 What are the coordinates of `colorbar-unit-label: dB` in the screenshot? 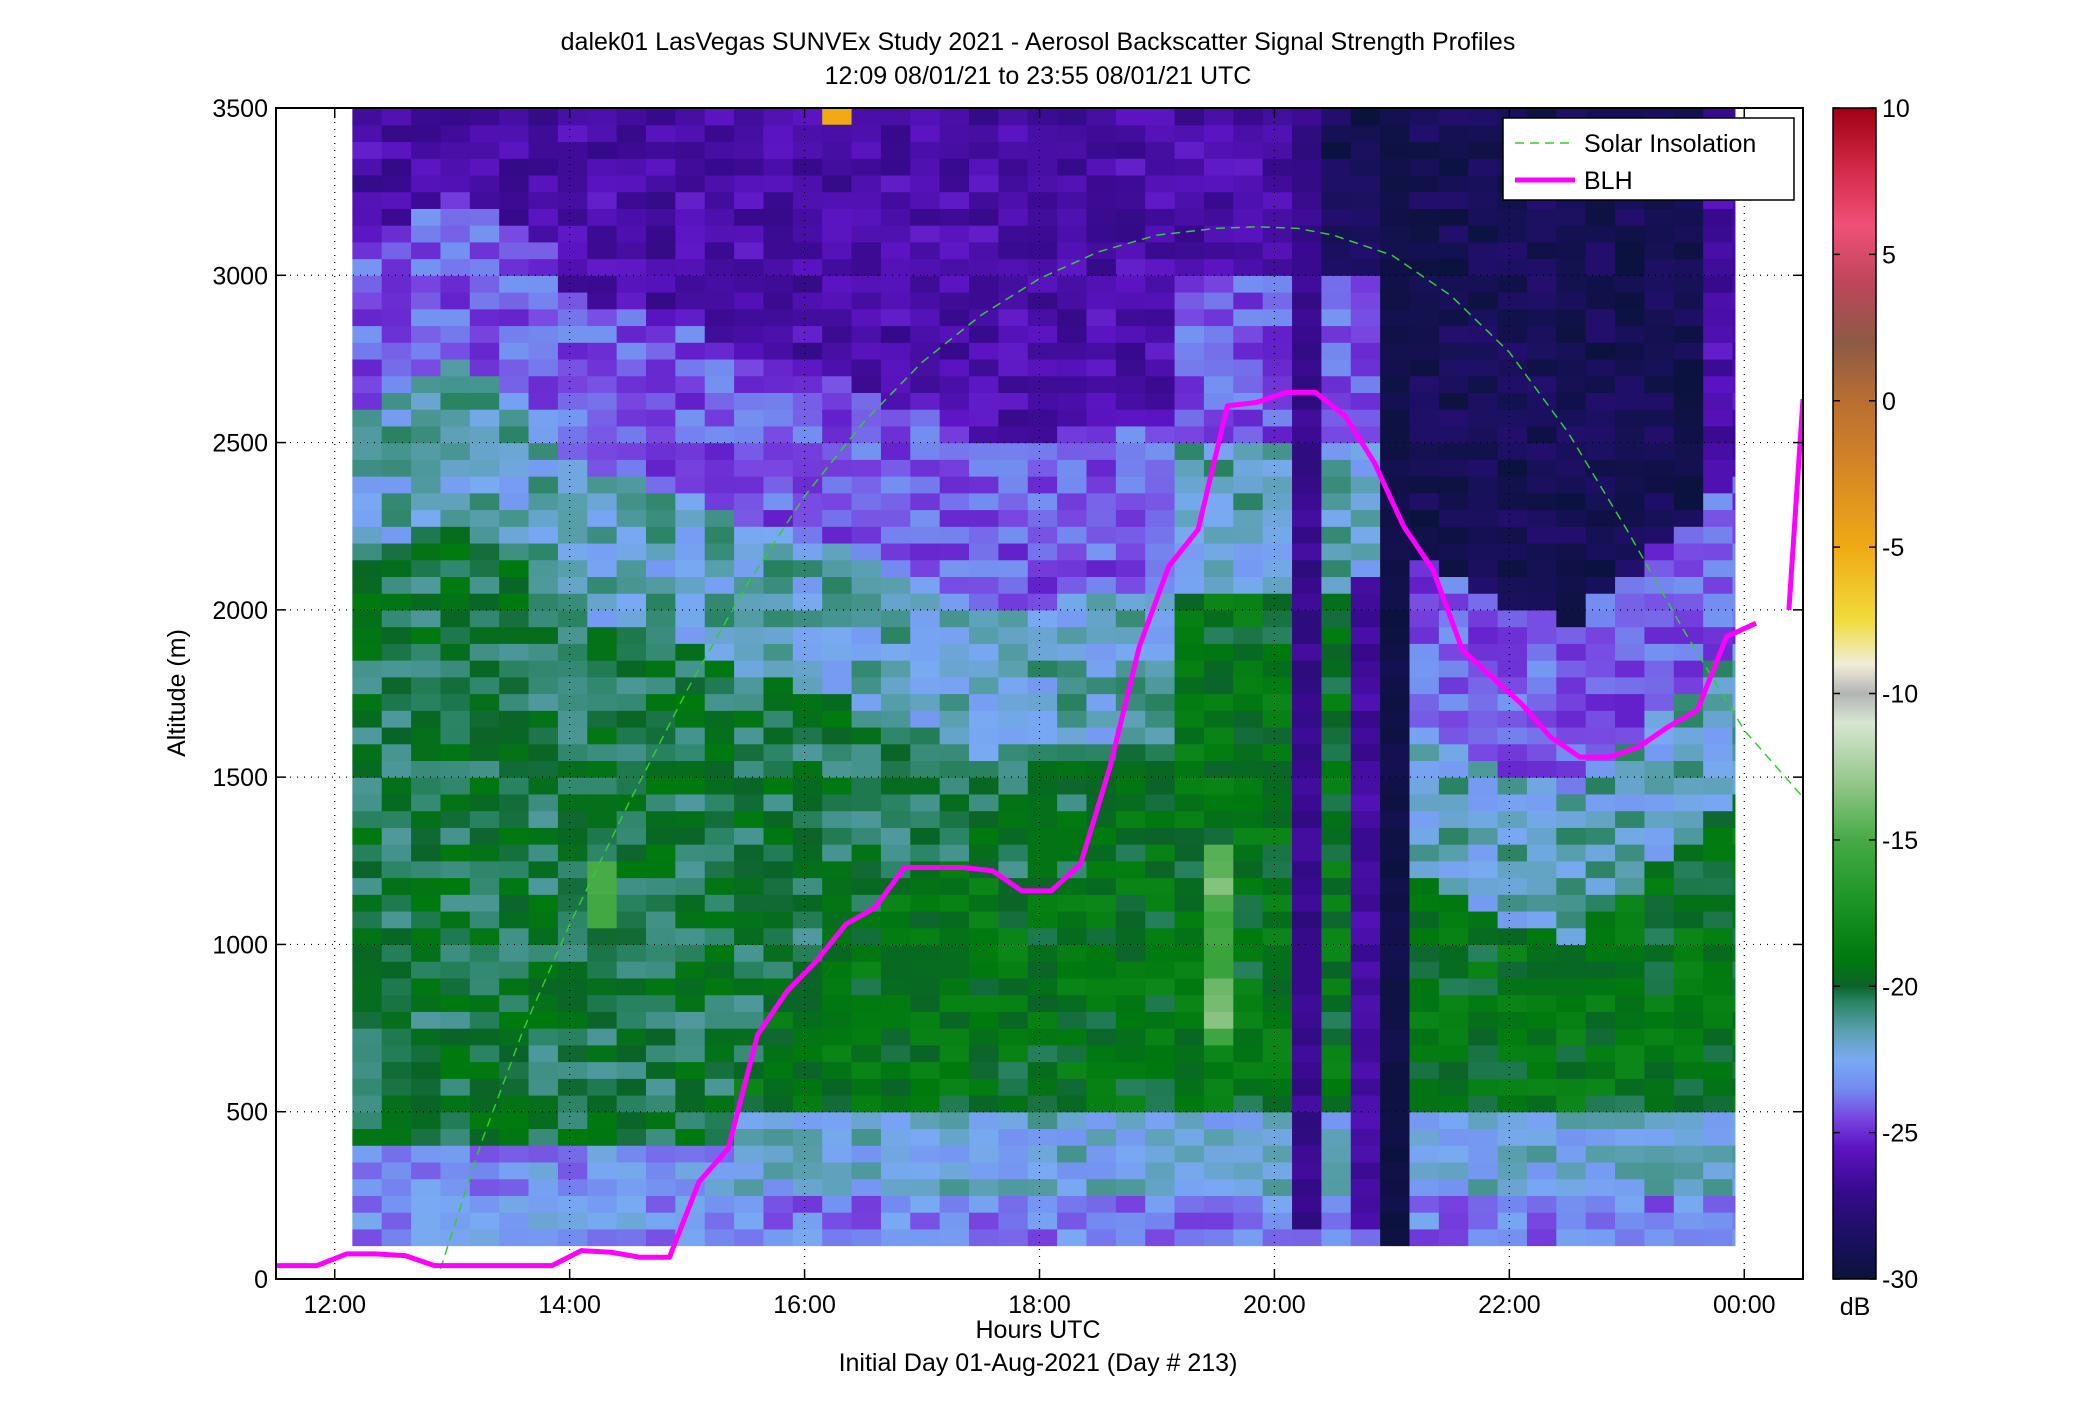 It's located at (1855, 1307).